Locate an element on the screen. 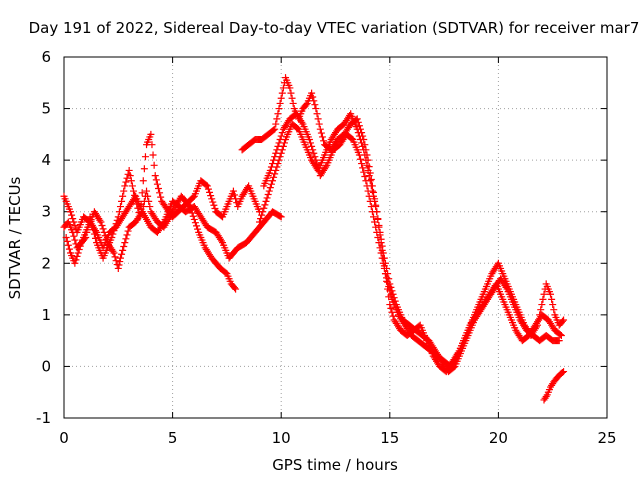  x-tick-label: 15 is located at coordinates (389, 438).